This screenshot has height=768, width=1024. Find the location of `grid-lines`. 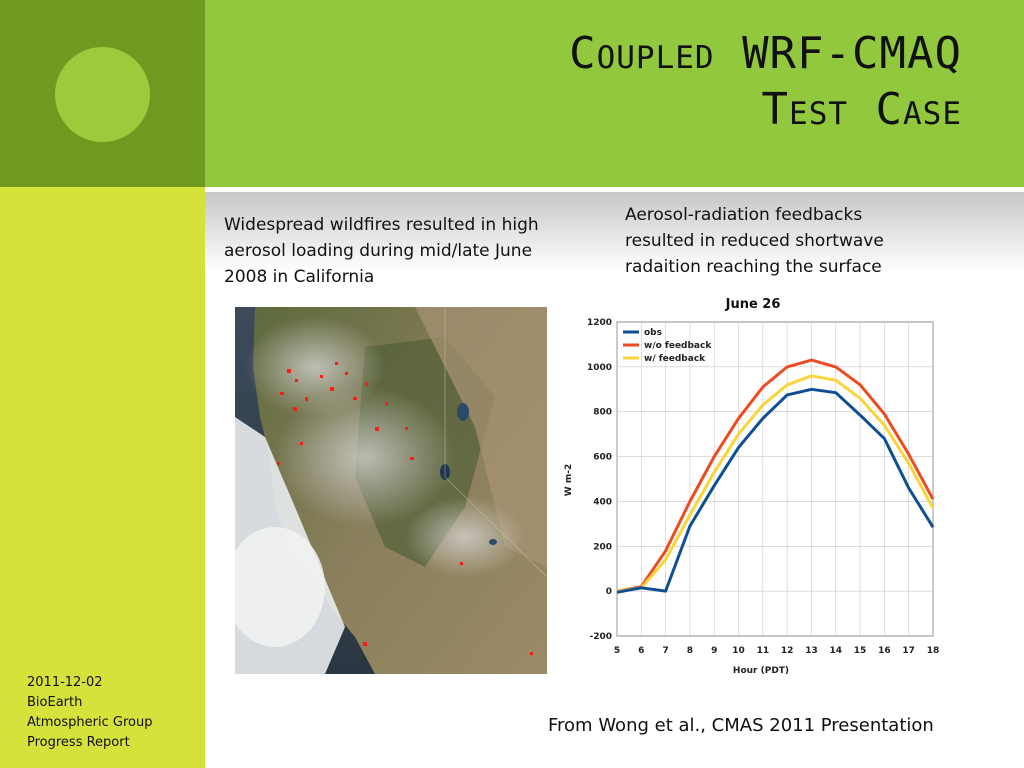

grid-lines is located at coordinates (775, 479).